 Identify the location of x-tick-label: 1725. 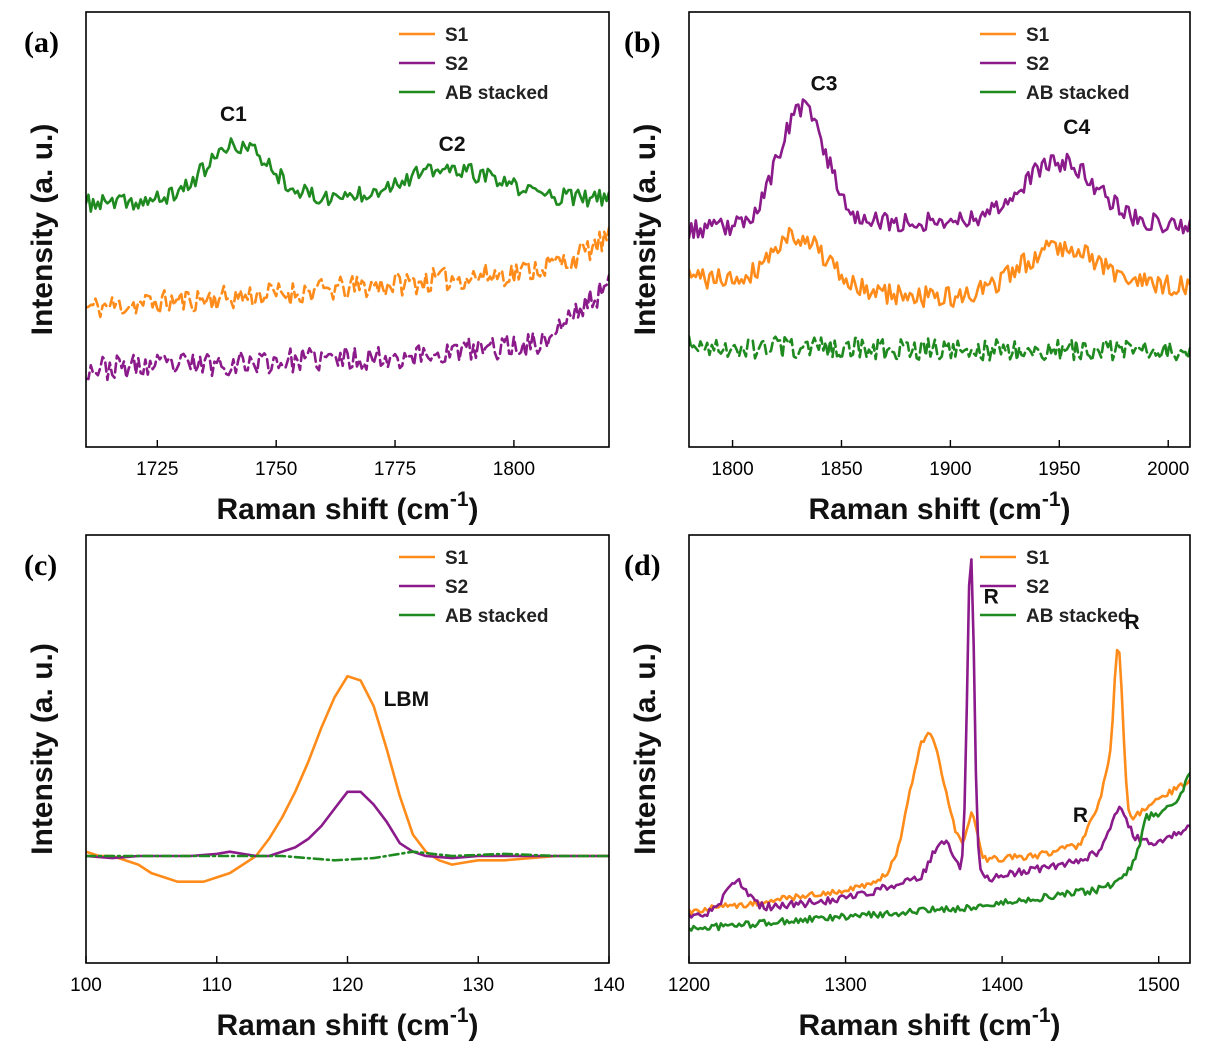
(157, 469).